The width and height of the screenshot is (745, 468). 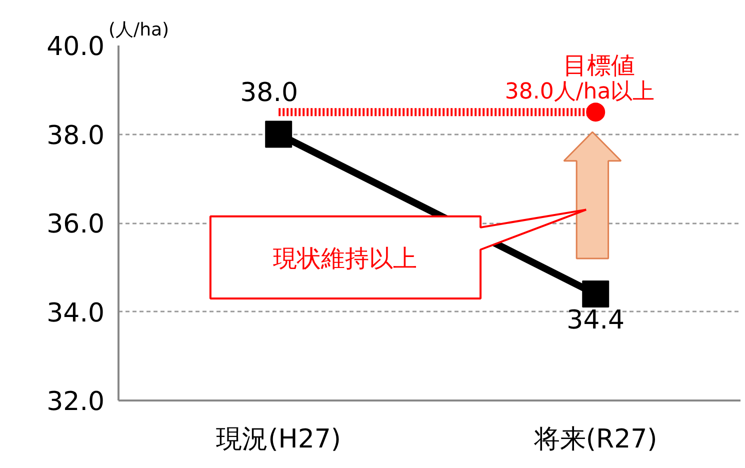 I want to click on annotation: 目標値, so click(x=598, y=65).